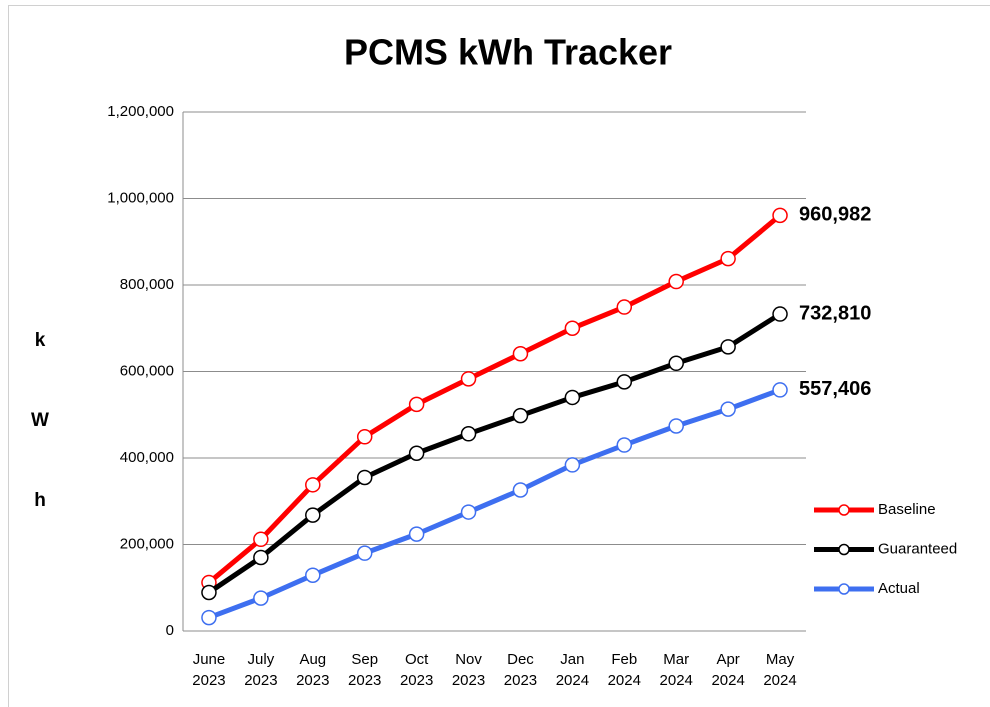 The image size is (990, 707). I want to click on y-tick-label: 600,000, so click(147, 370).